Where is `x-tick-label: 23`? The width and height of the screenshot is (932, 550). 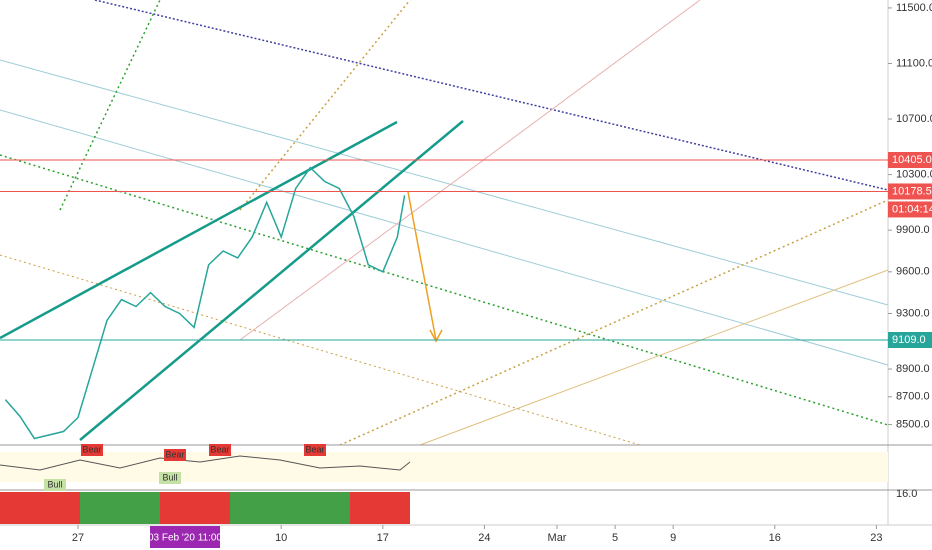
x-tick-label: 23 is located at coordinates (876, 538).